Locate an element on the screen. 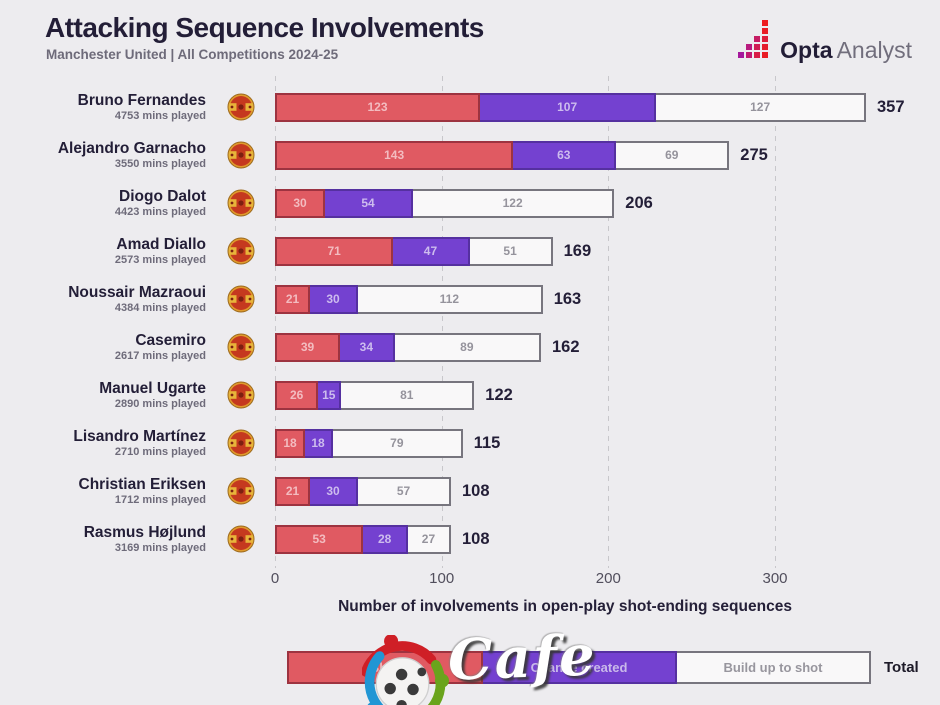 The image size is (940, 705). shot-value: 53 is located at coordinates (319, 539).